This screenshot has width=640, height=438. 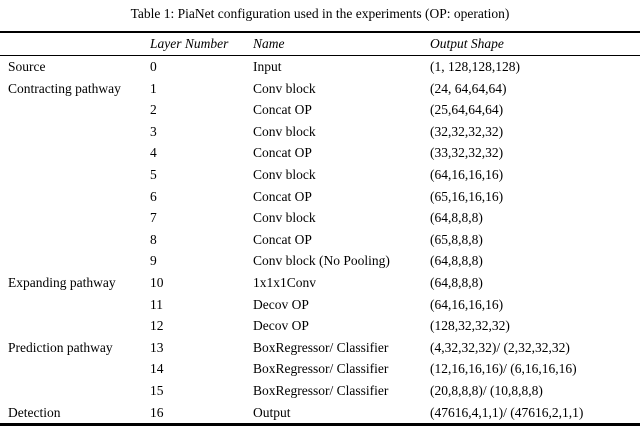 What do you see at coordinates (467, 110) in the screenshot?
I see `output-shape-cell: (25,64,64,64)` at bounding box center [467, 110].